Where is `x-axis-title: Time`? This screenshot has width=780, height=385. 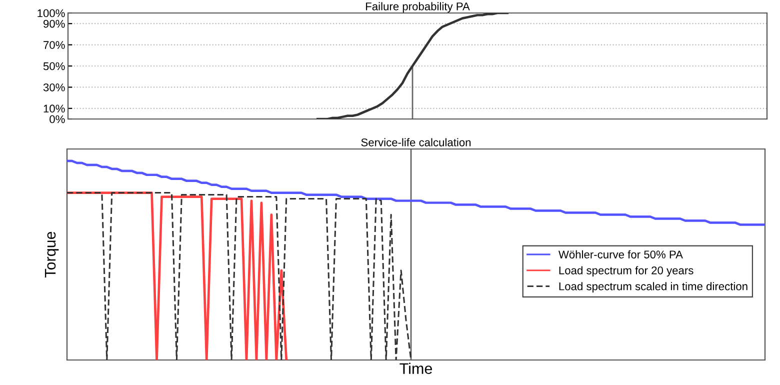
x-axis-title: Time is located at coordinates (416, 368).